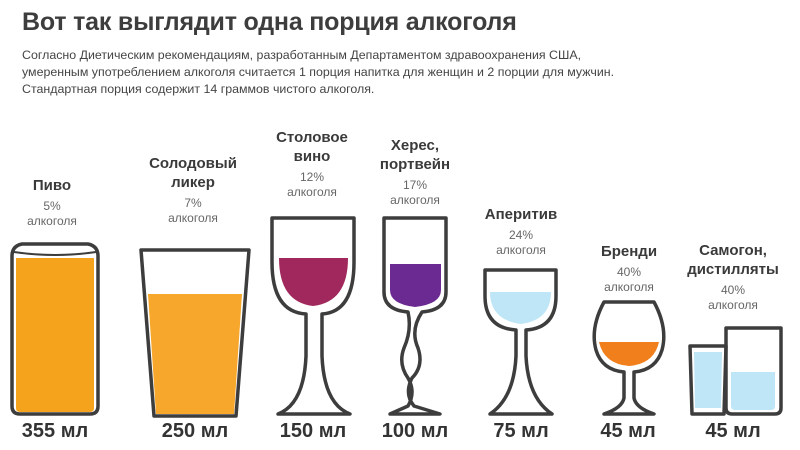 Image resolution: width=800 pixels, height=450 pixels. Describe the element at coordinates (415, 431) in the screenshot. I see `sherry-volume: 100 мл` at that location.